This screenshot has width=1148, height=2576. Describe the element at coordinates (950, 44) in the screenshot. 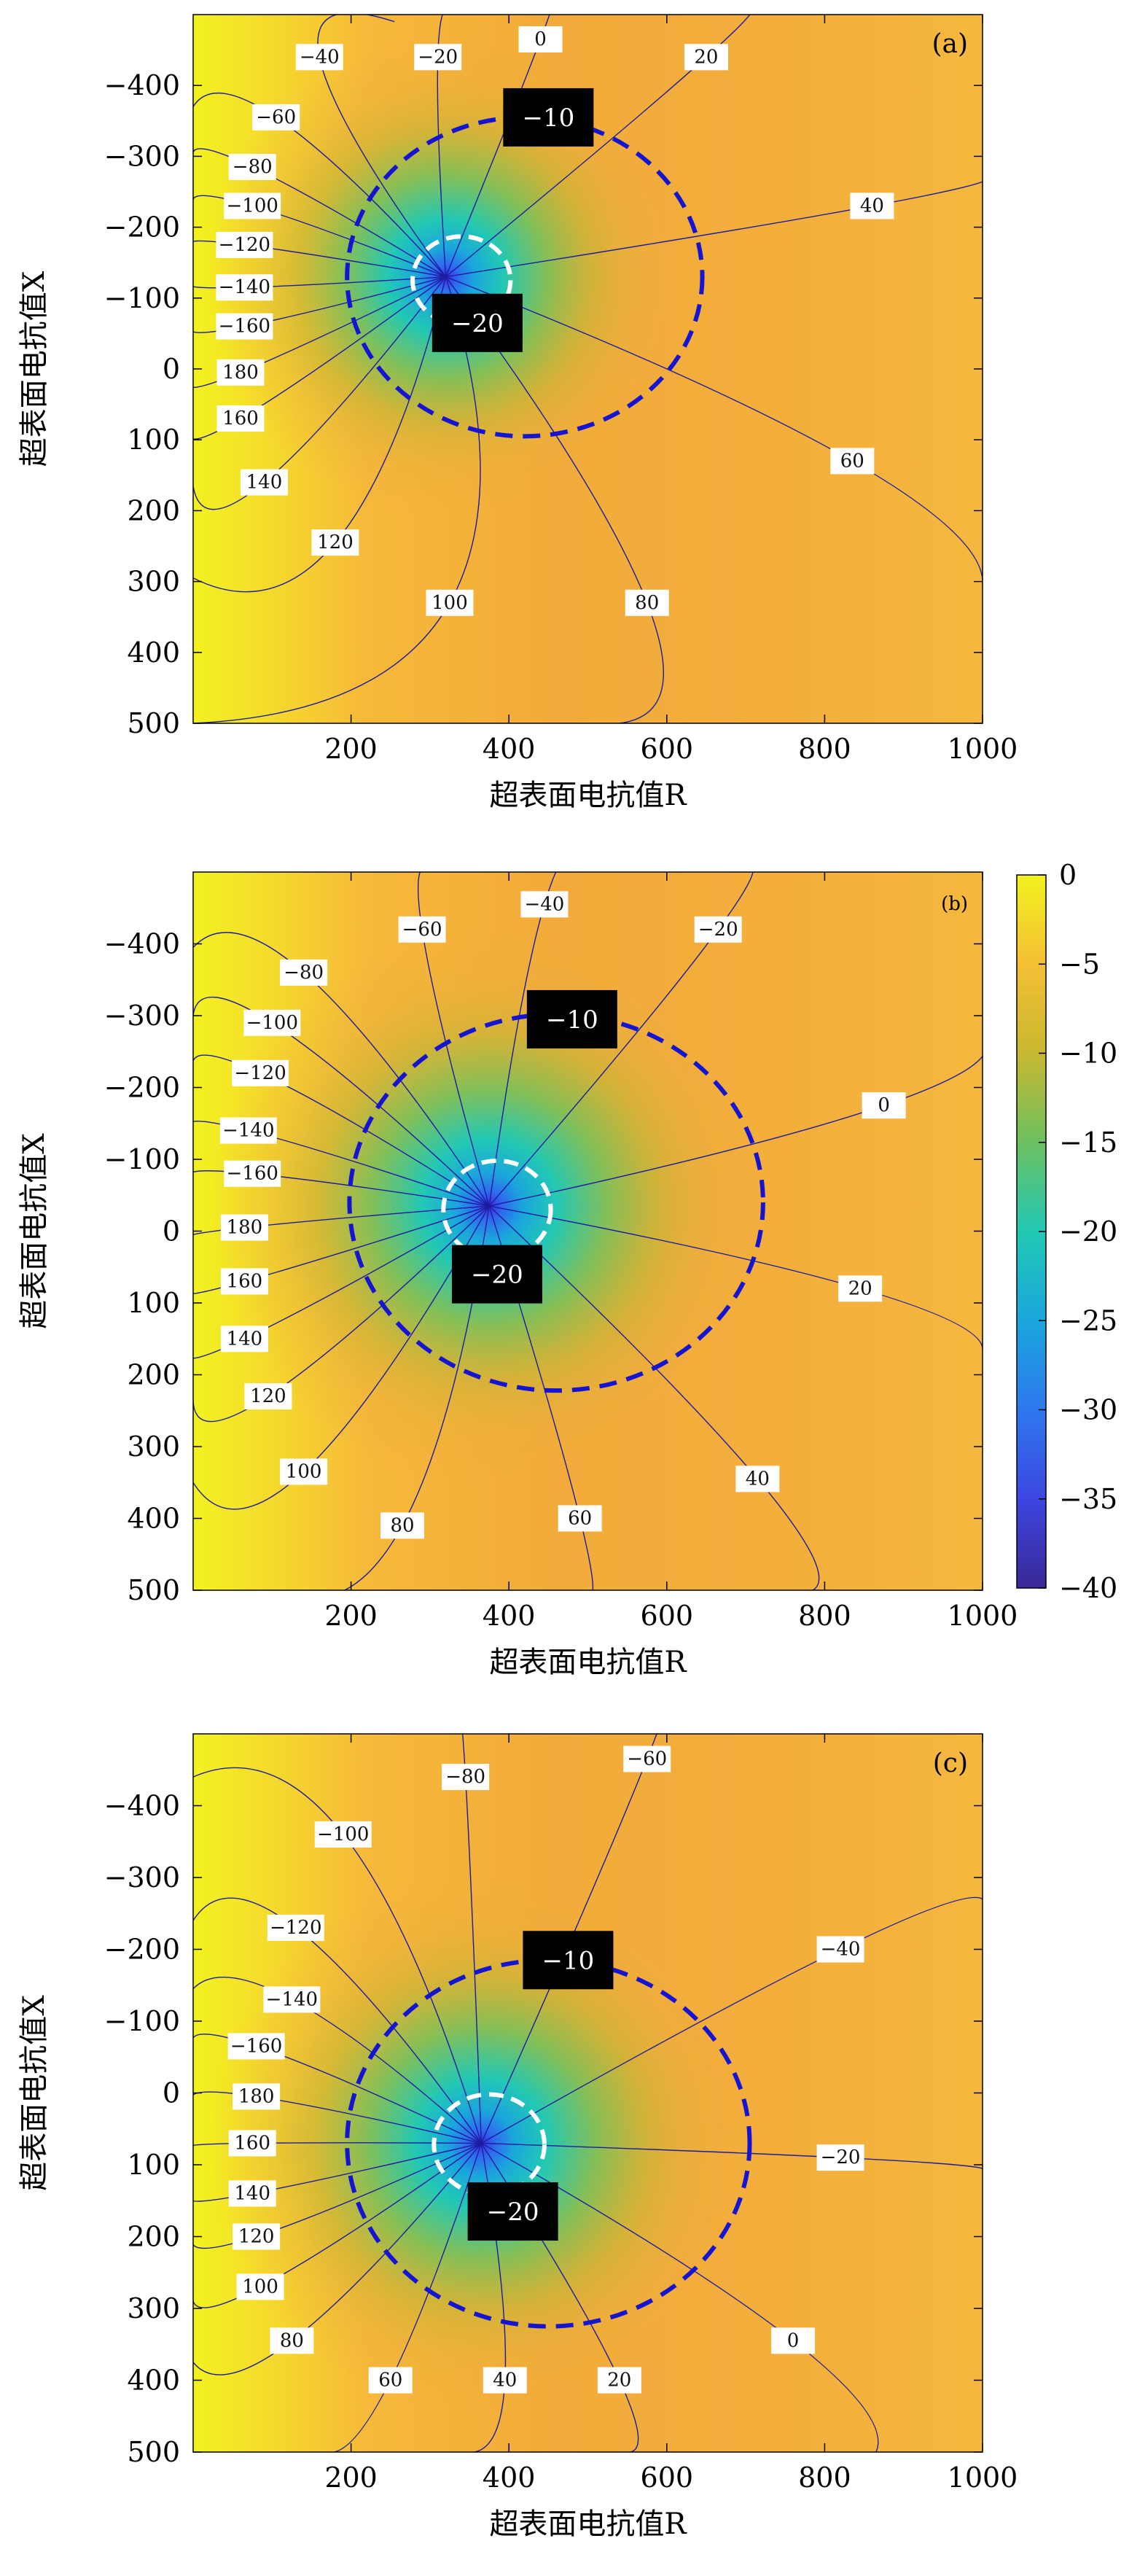

I see `panel-label: (a)` at that location.